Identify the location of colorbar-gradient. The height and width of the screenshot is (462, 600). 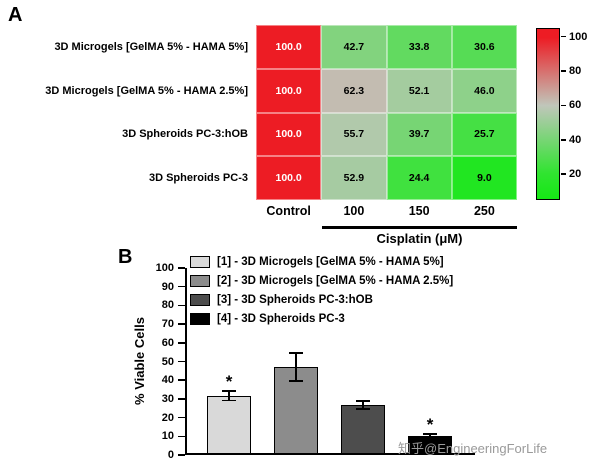
(548, 114).